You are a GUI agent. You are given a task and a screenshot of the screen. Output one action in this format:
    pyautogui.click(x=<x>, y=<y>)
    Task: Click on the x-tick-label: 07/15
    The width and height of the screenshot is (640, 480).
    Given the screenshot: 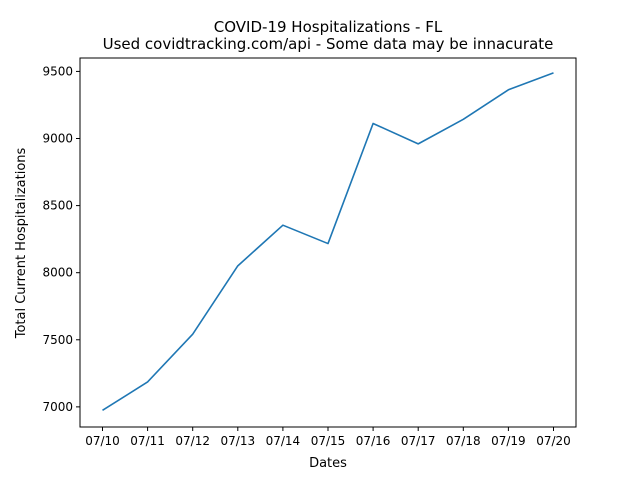 What is the action you would take?
    pyautogui.click(x=328, y=441)
    